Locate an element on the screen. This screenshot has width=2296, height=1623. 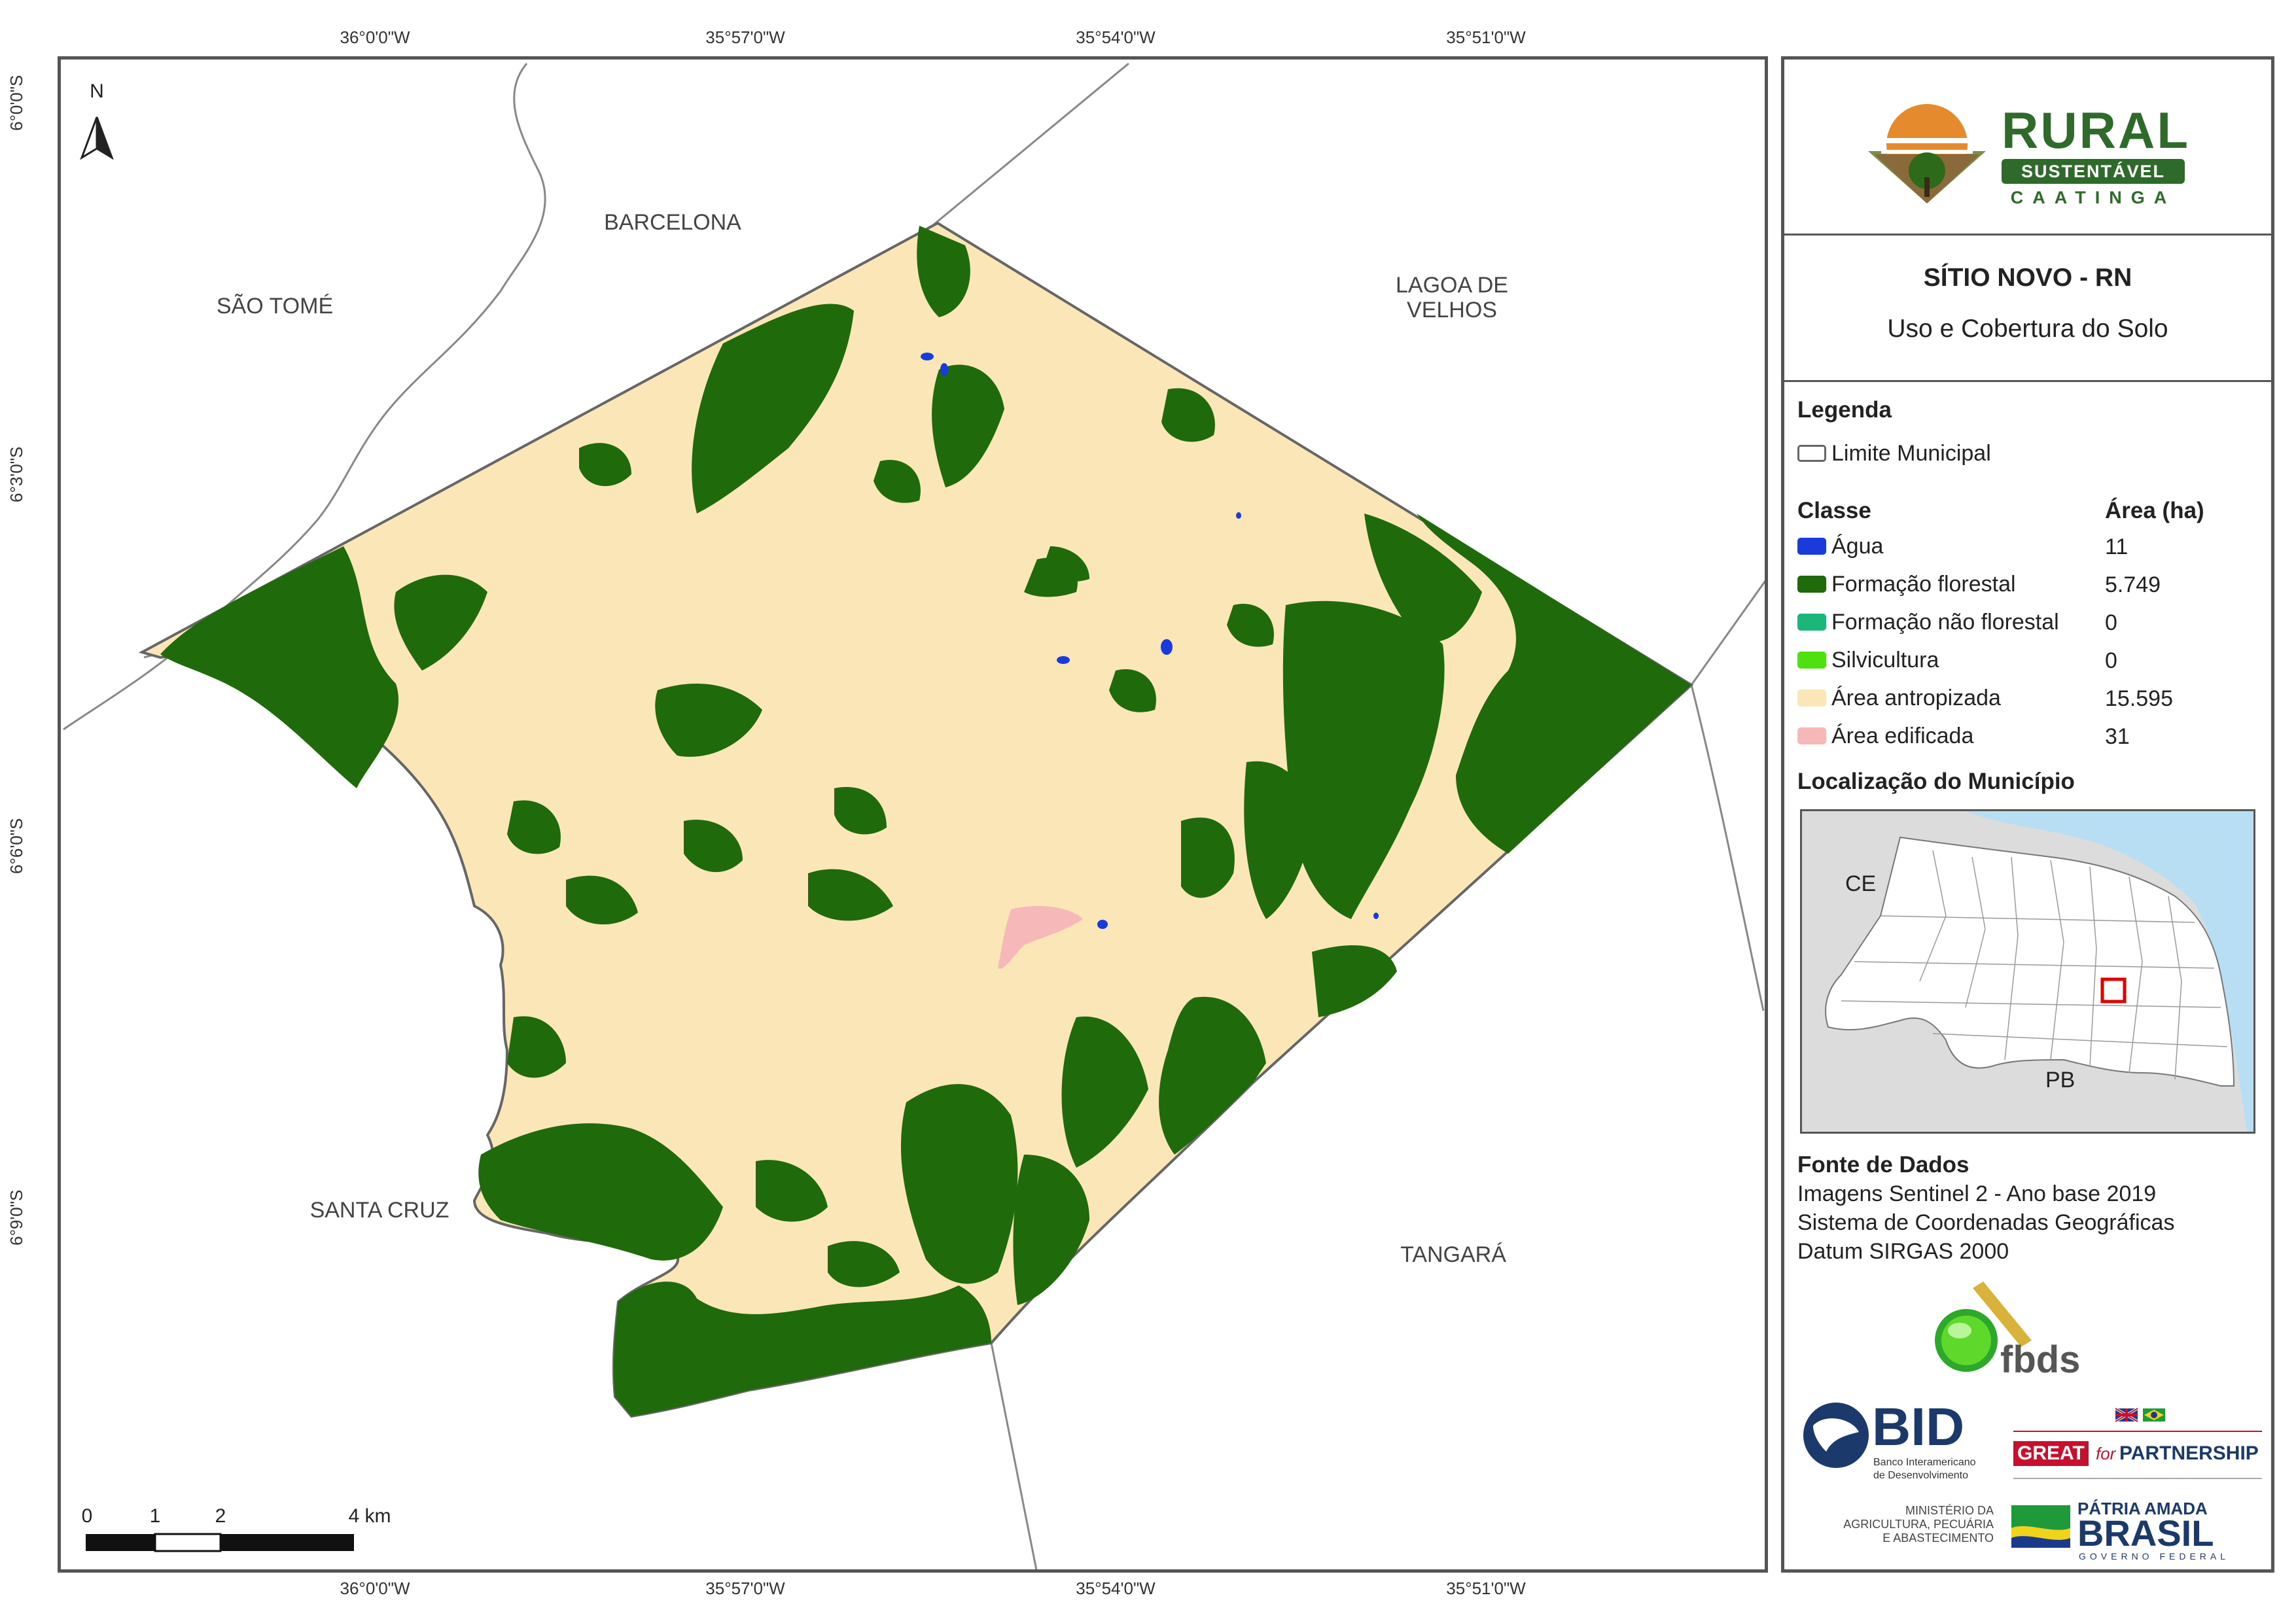
brasil-flag-icon is located at coordinates (2040, 1526).